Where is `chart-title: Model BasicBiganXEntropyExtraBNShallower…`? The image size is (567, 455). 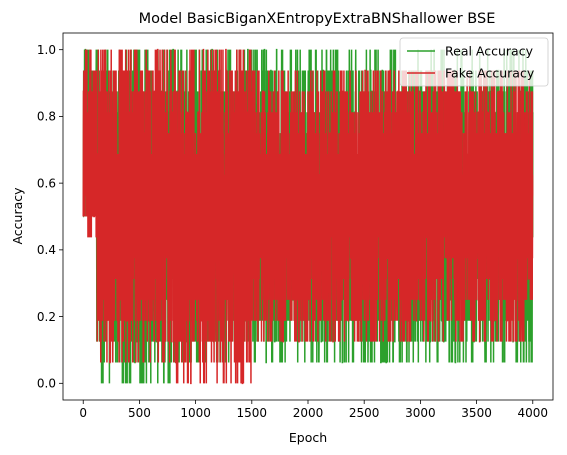
chart-title: Model BasicBiganXEntropyExtraBNShallower… is located at coordinates (317, 19).